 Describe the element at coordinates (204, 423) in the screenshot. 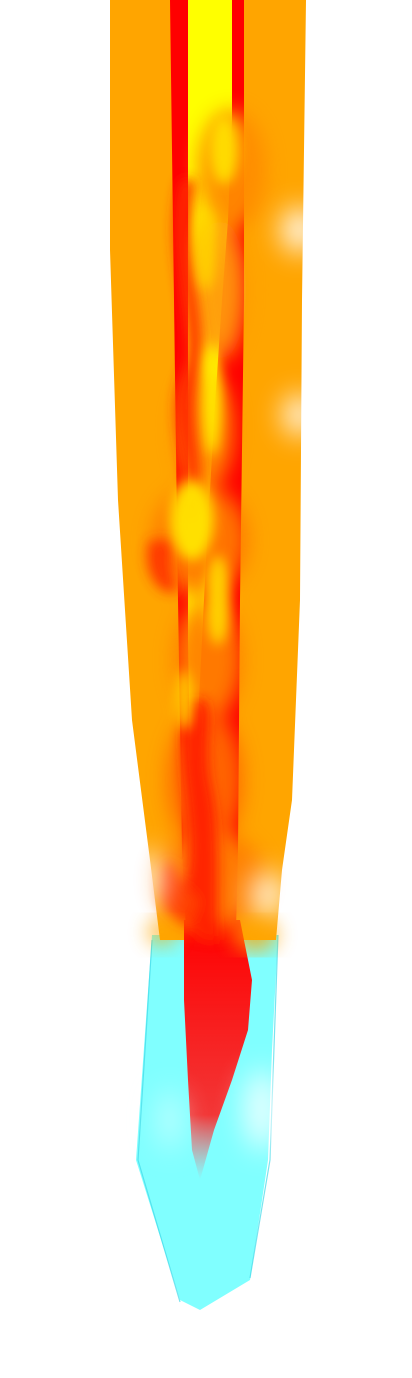

I see `flame-highlights-yellow` at that location.